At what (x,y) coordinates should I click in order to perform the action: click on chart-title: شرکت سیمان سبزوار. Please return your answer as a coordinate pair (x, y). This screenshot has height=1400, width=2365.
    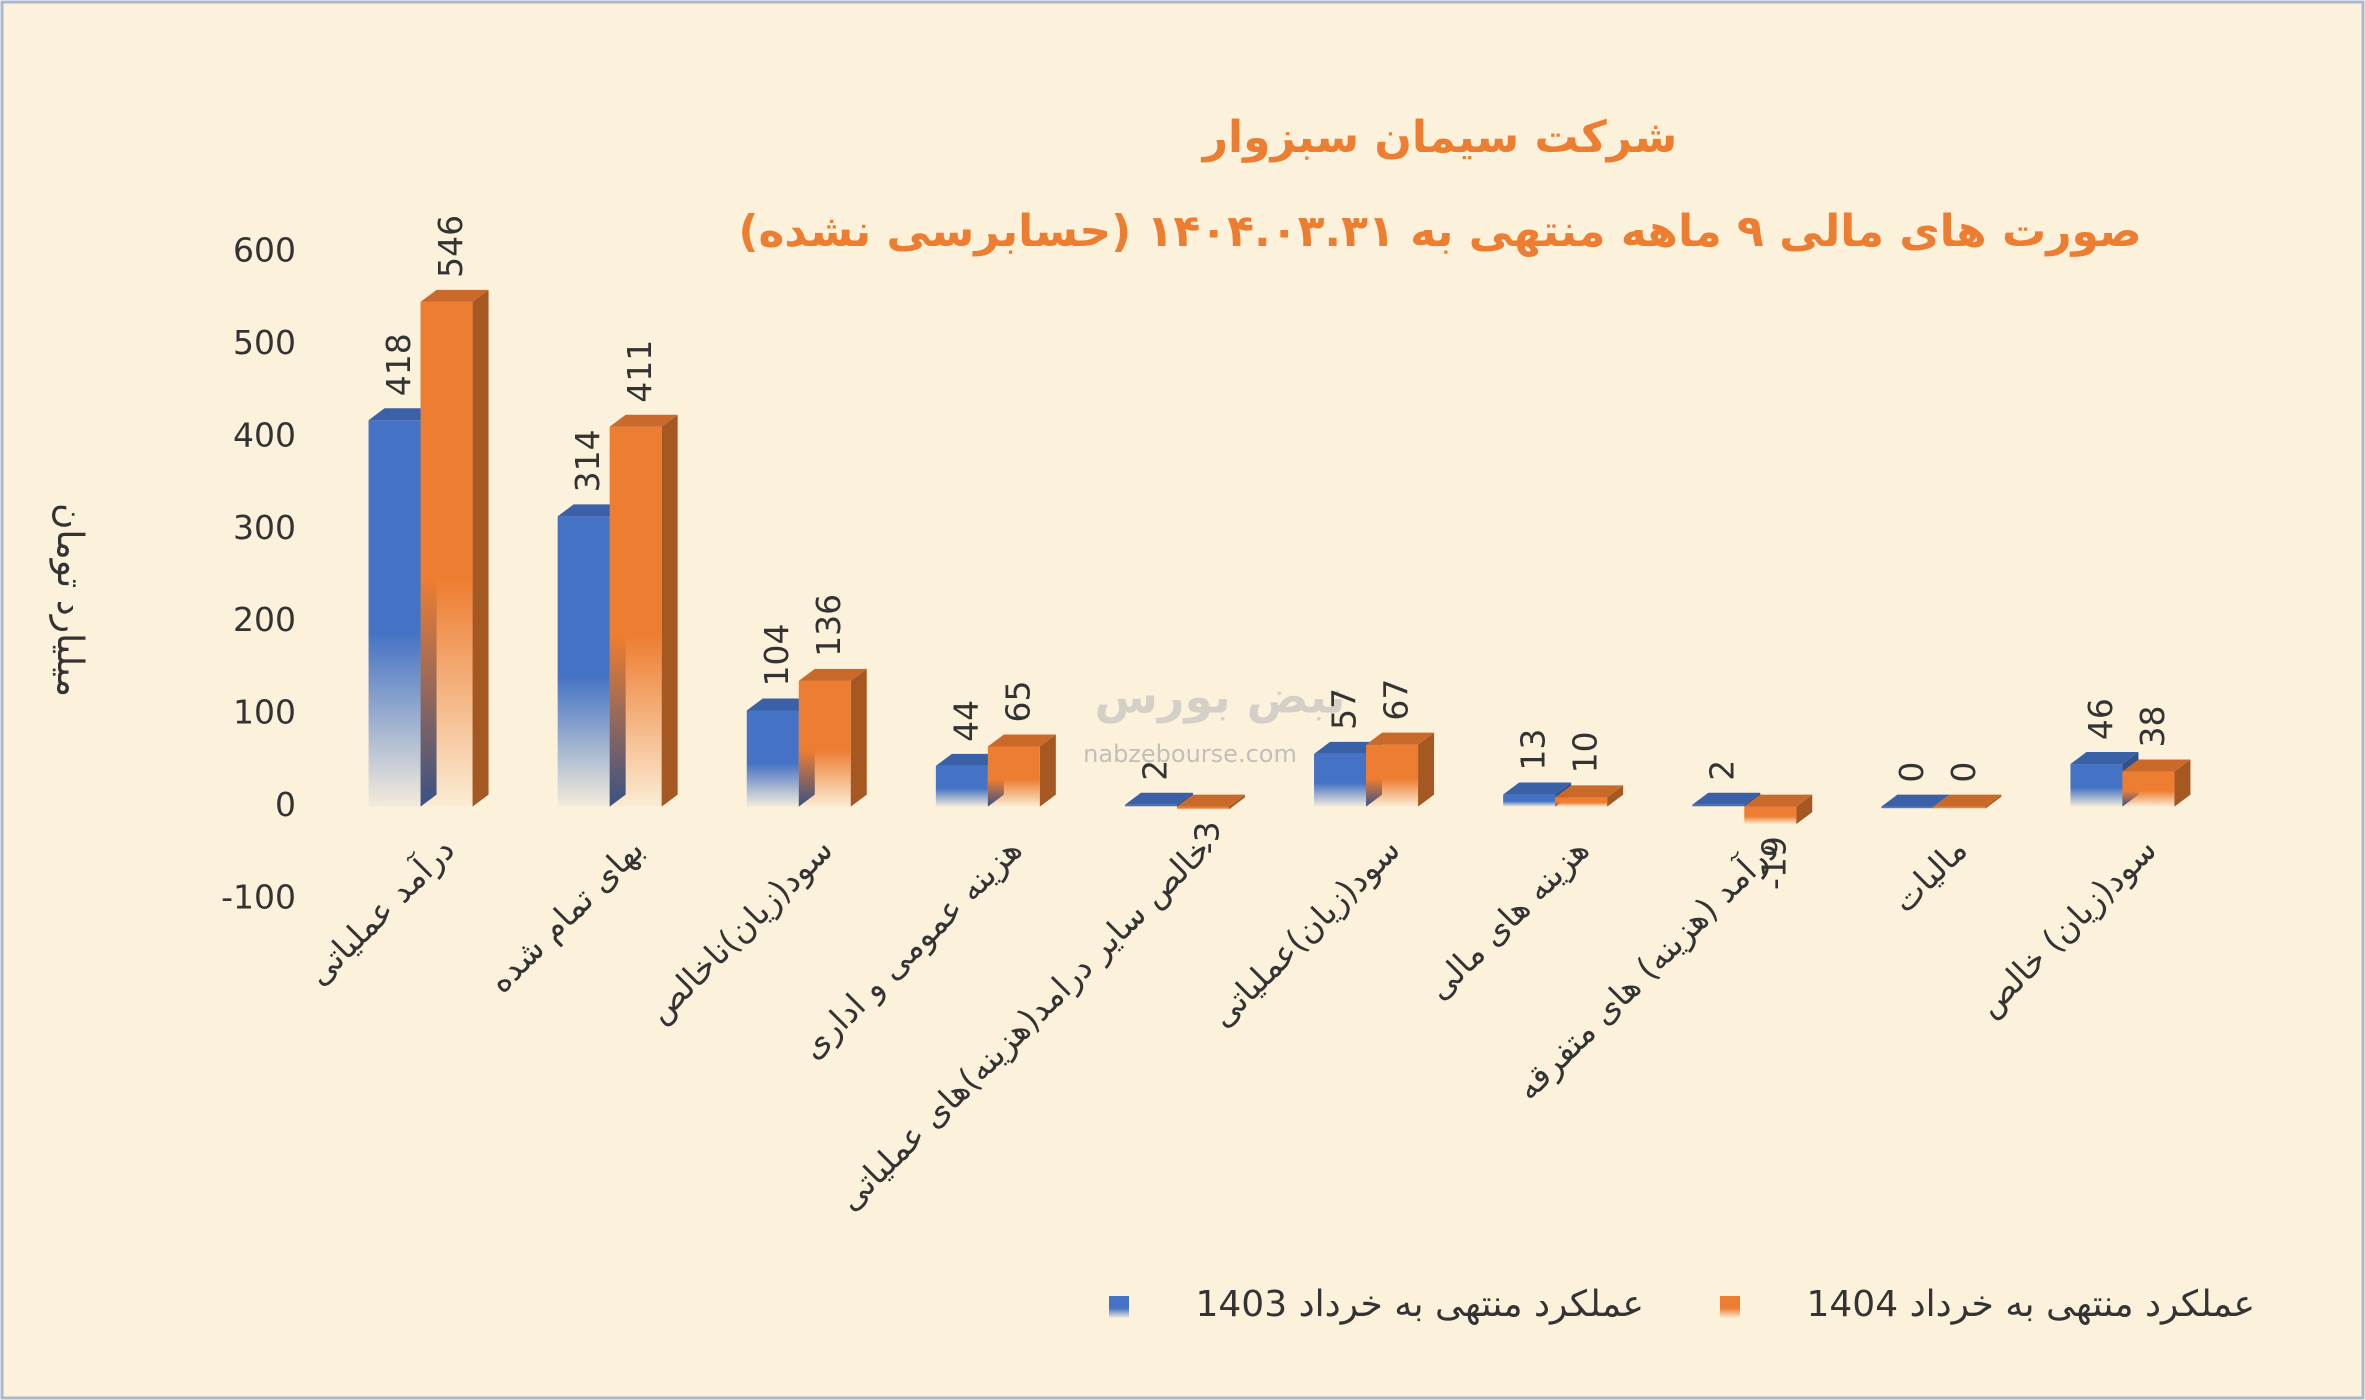
    Looking at the image, I should click on (1439, 137).